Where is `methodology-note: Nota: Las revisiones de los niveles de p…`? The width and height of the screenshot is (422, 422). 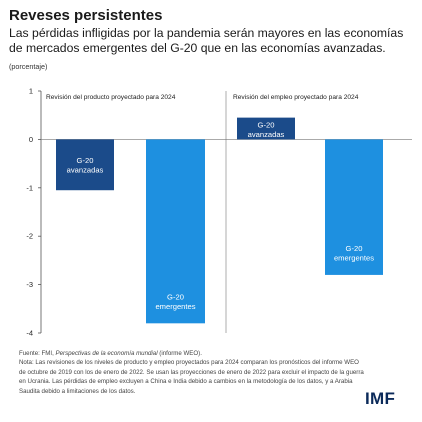
methodology-note: Nota: Las revisiones de los niveles de p… is located at coordinates (191, 377).